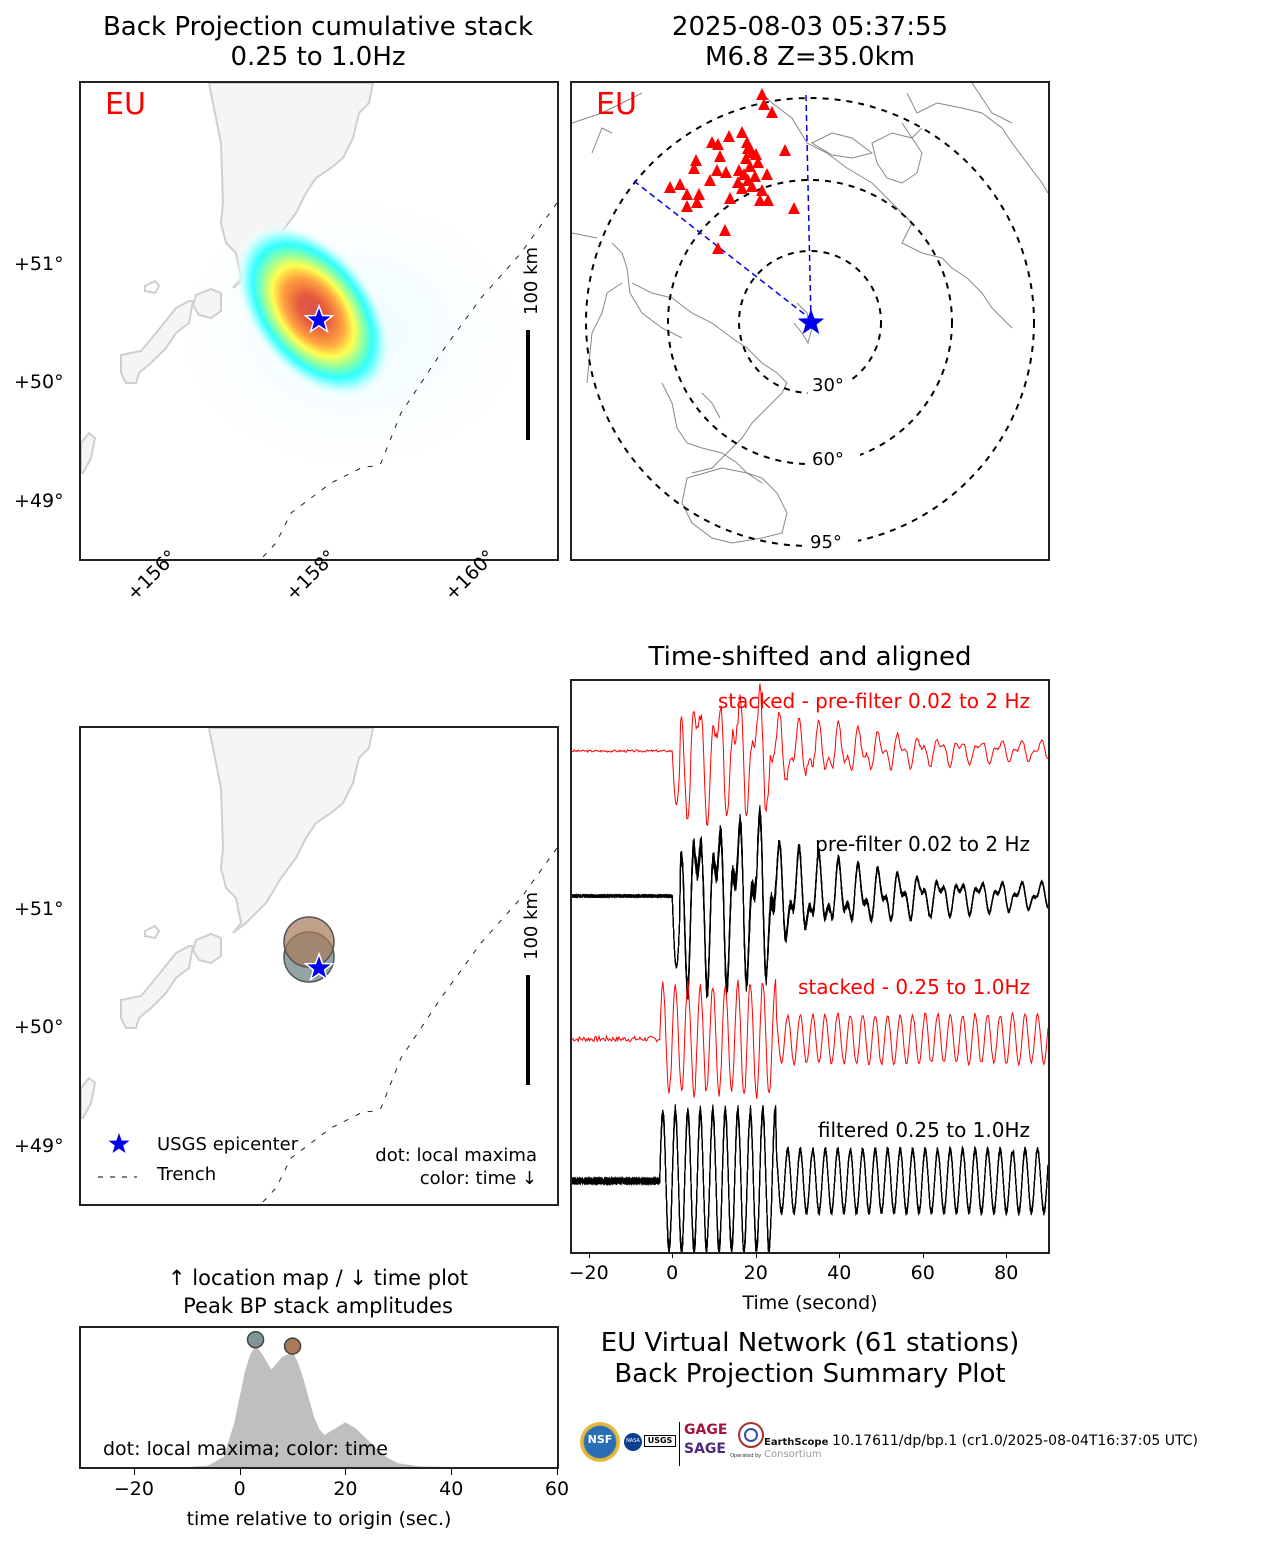  I want to click on bp-network-label: EU, so click(125, 104).